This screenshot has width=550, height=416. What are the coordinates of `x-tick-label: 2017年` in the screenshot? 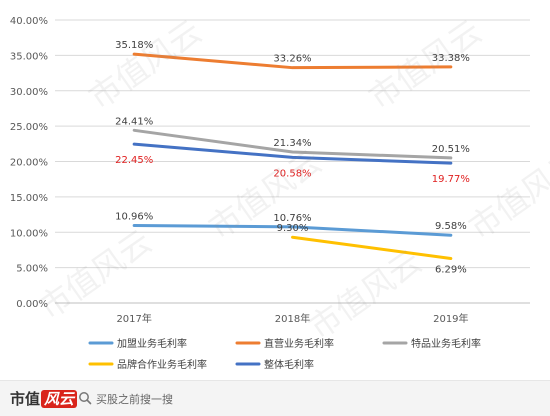 It's located at (133, 318).